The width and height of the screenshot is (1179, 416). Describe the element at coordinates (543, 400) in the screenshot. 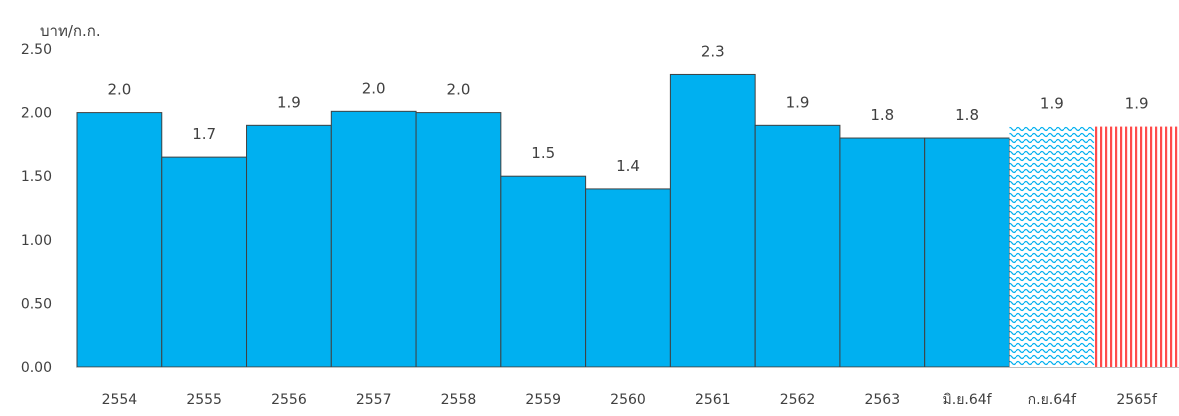

I see `x-tick-label: 2559` at that location.